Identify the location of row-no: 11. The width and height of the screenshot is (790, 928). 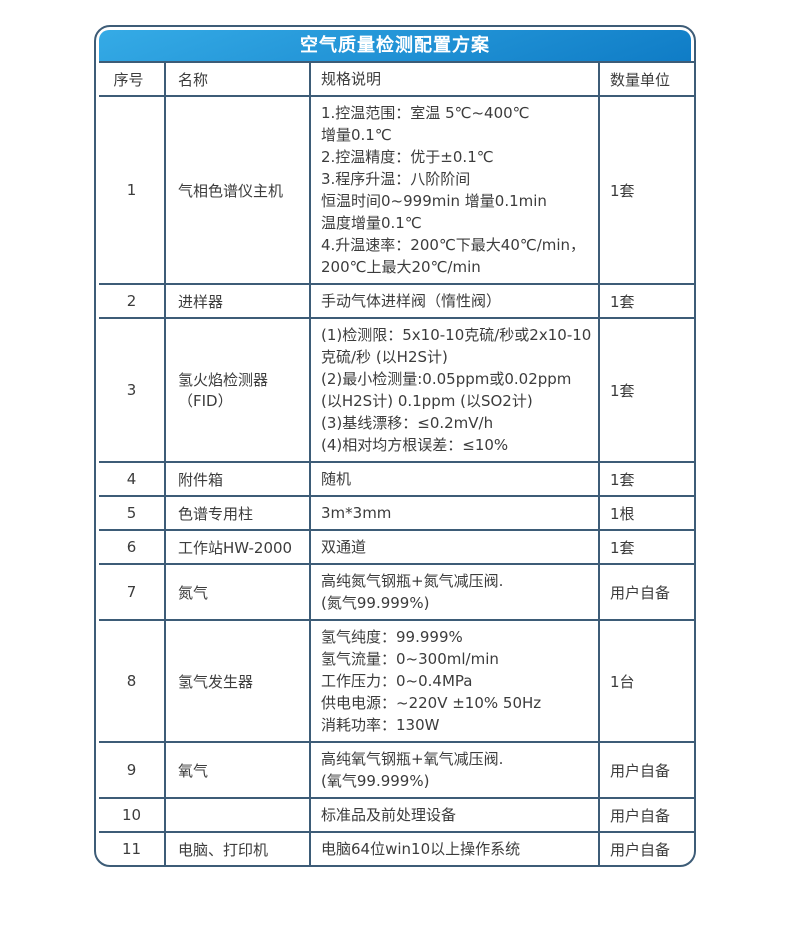
(132, 848).